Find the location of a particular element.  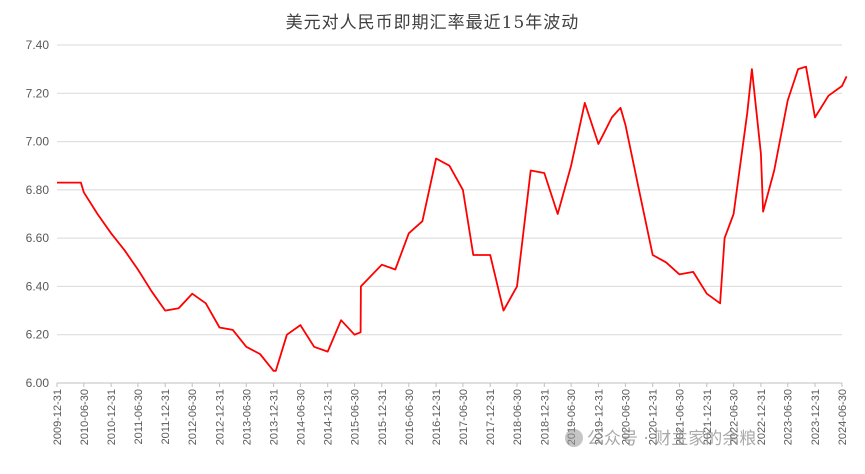

x-tick-label: 2024-06-30 is located at coordinates (843, 417).